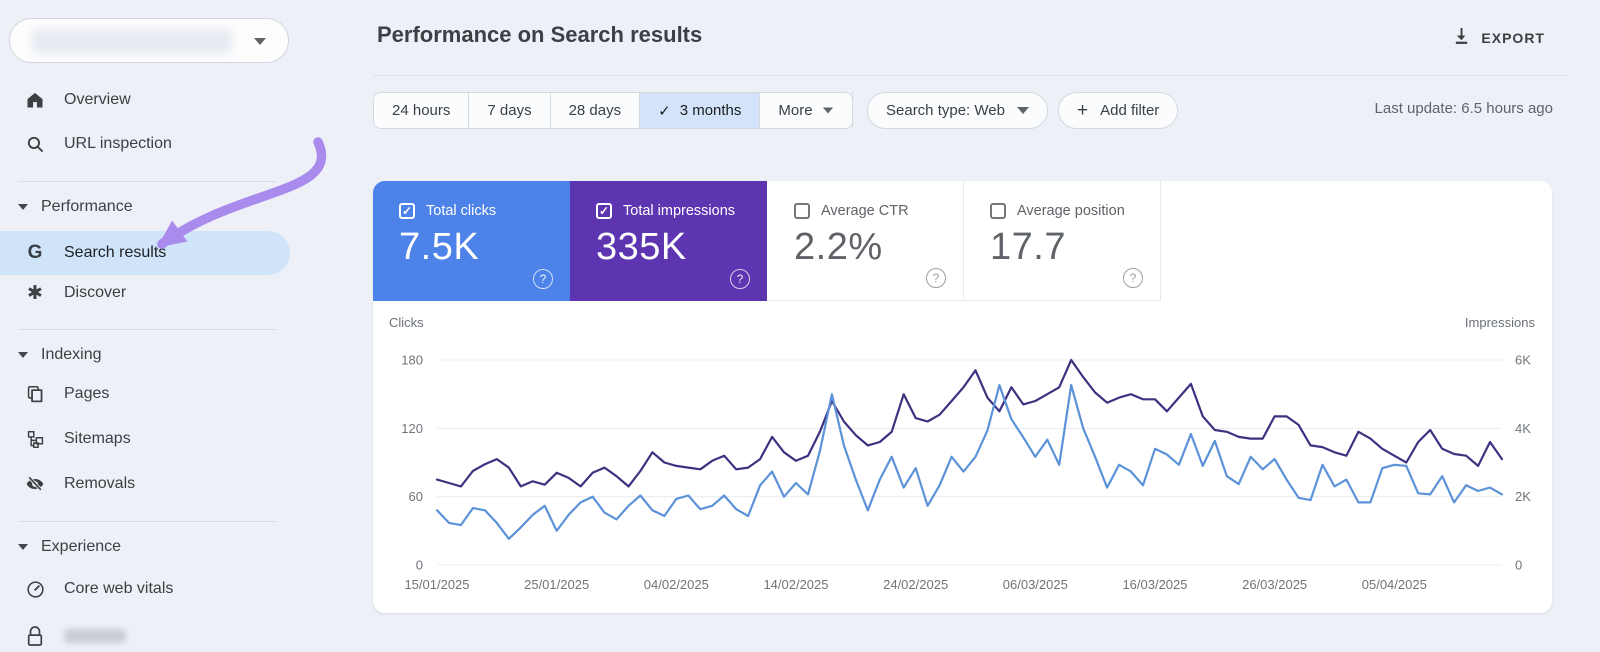  What do you see at coordinates (1523, 428) in the screenshot?
I see `svg-text: 4K` at bounding box center [1523, 428].